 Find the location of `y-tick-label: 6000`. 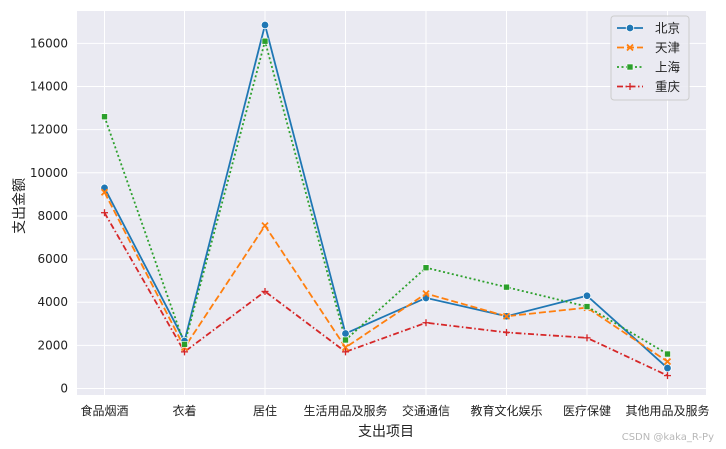

y-tick-label: 6000 is located at coordinates (52, 259).